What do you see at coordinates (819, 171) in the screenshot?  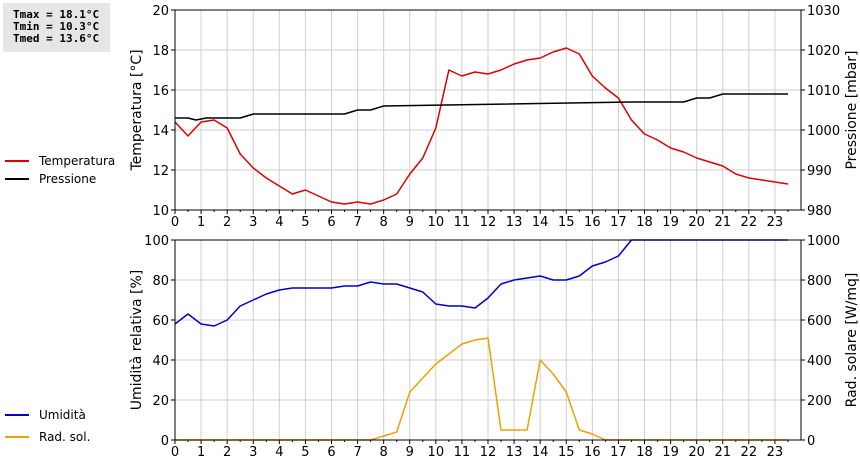 I see `chart1-y-right-tick-label: 990` at bounding box center [819, 171].